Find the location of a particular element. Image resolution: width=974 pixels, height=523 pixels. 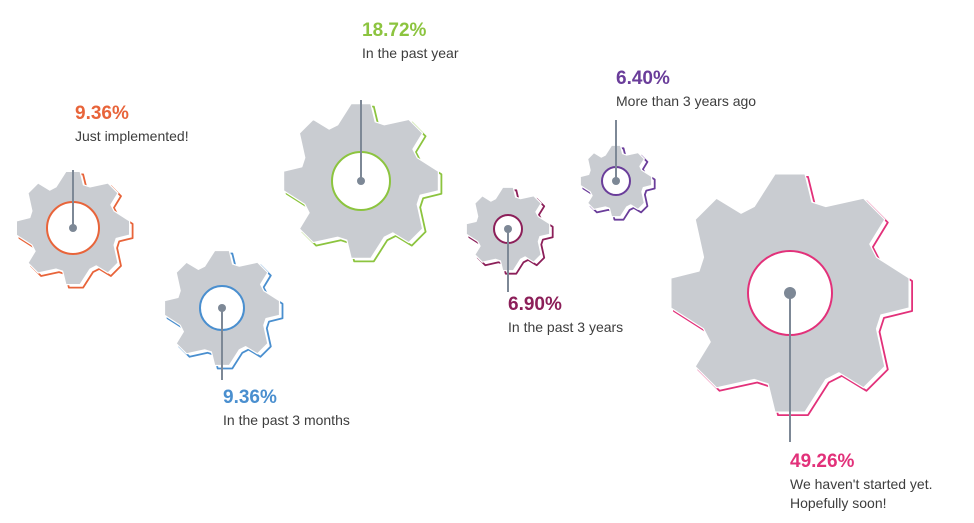

gear-center-dot-past-3-months is located at coordinates (222, 308).